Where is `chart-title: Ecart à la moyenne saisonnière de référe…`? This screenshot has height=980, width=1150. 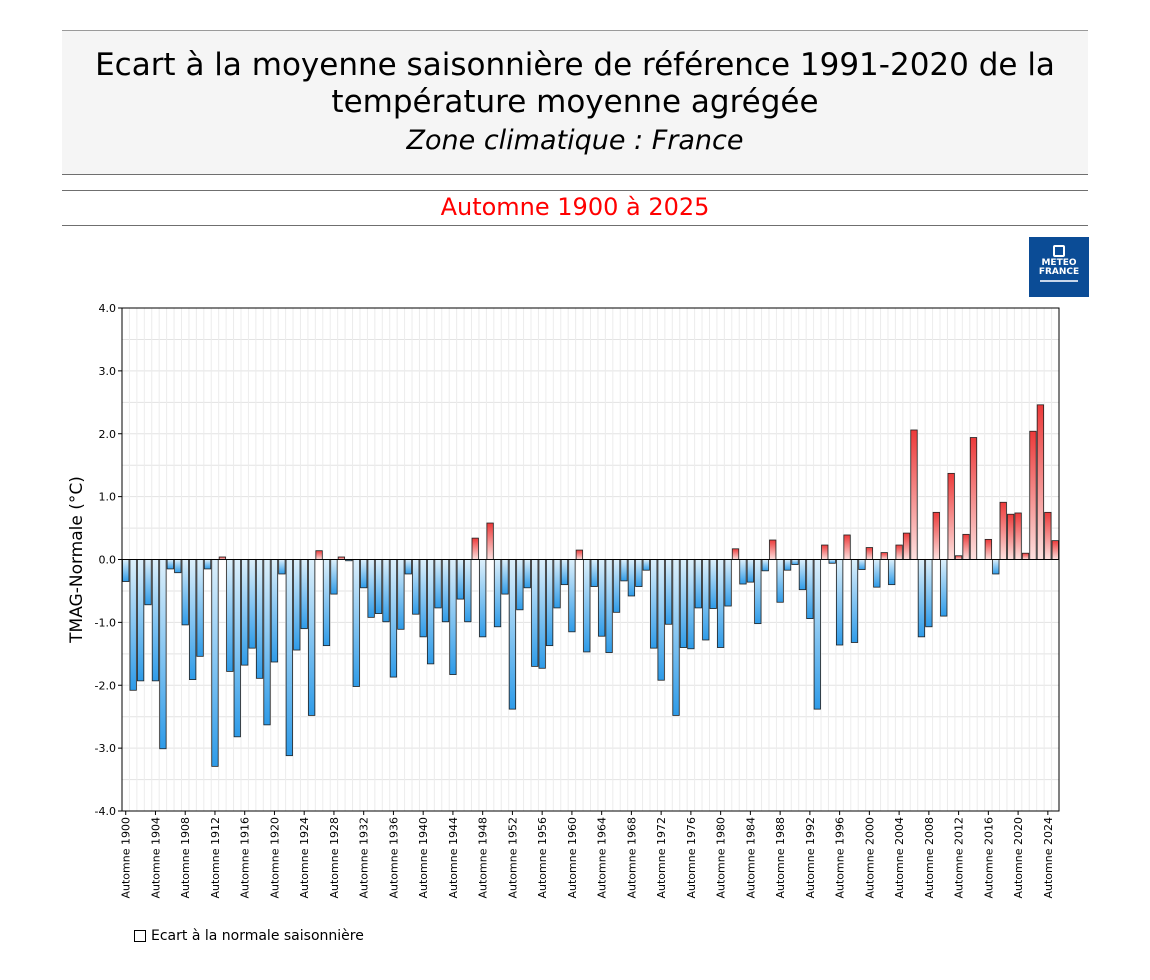
chart-title: Ecart à la moyenne saisonnière de référe… is located at coordinates (575, 83).